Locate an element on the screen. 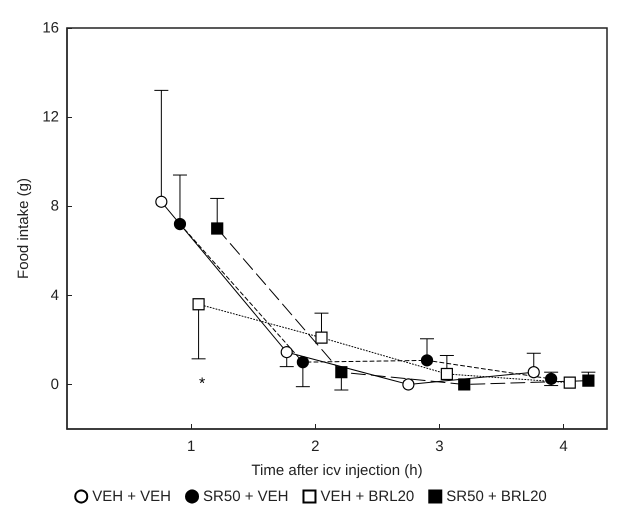 The image size is (621, 521). y-tick-label: 12 is located at coordinates (50, 117).